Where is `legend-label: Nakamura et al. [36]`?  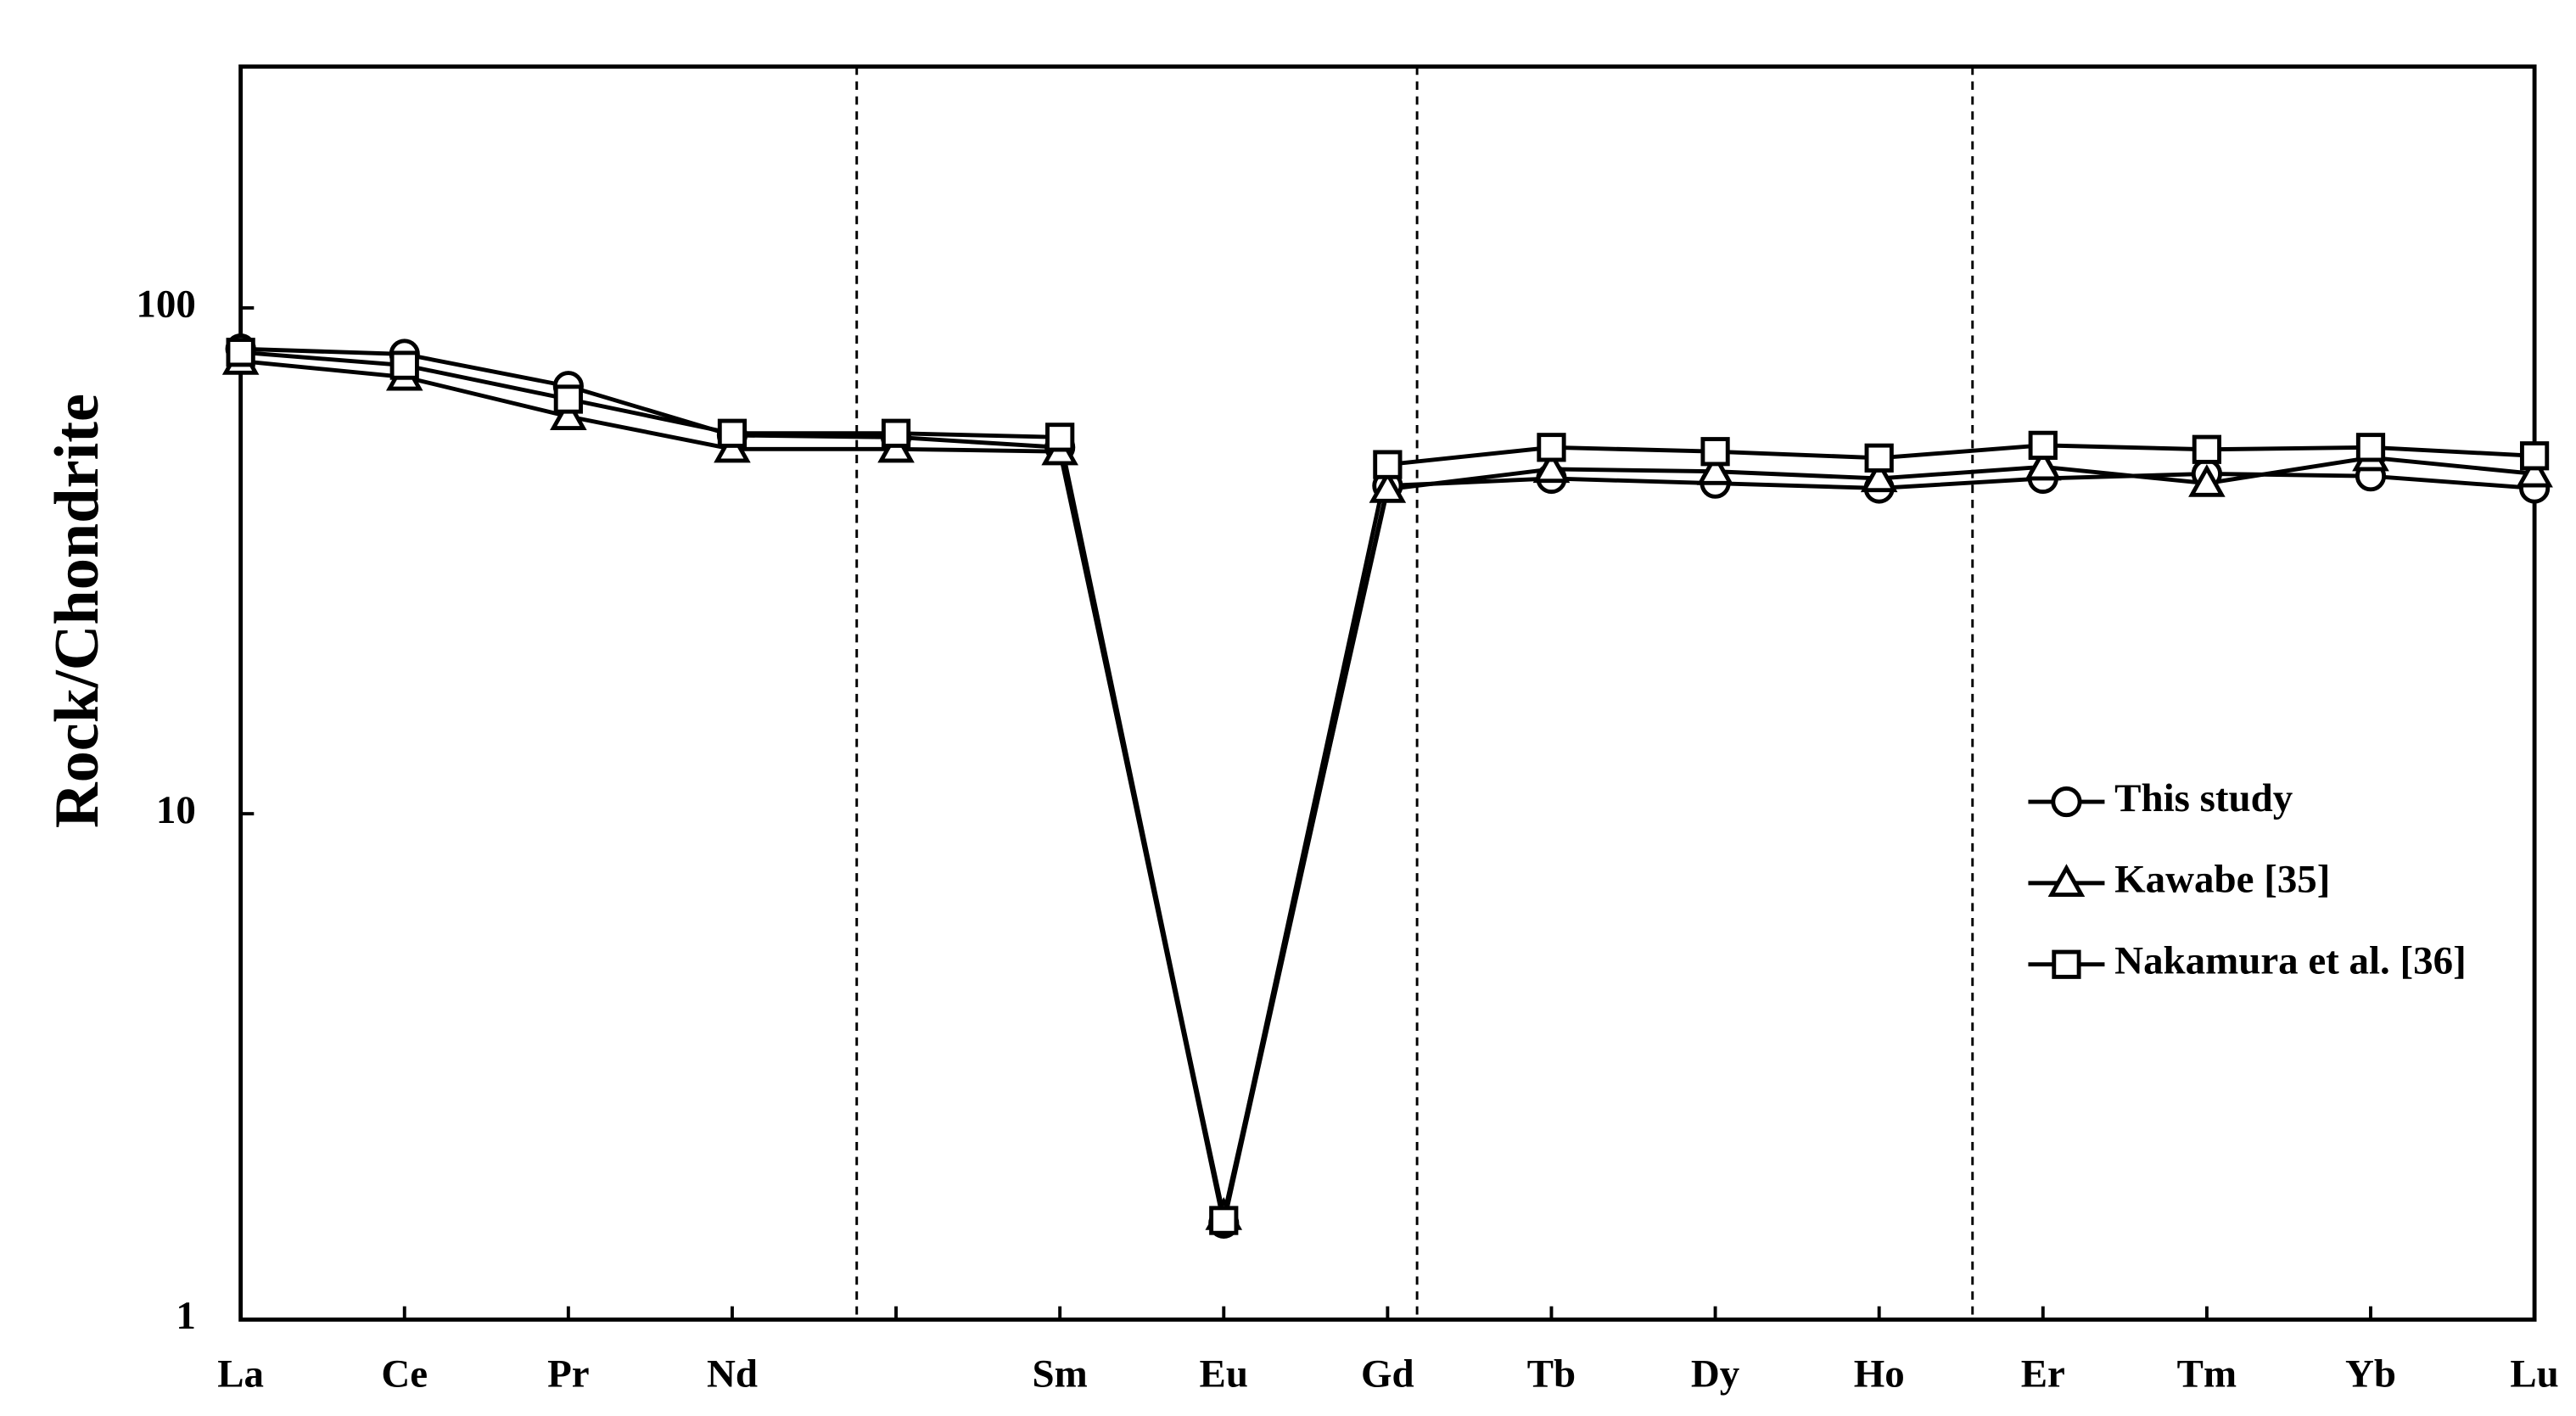 legend-label: Nakamura et al. [36] is located at coordinates (2291, 960).